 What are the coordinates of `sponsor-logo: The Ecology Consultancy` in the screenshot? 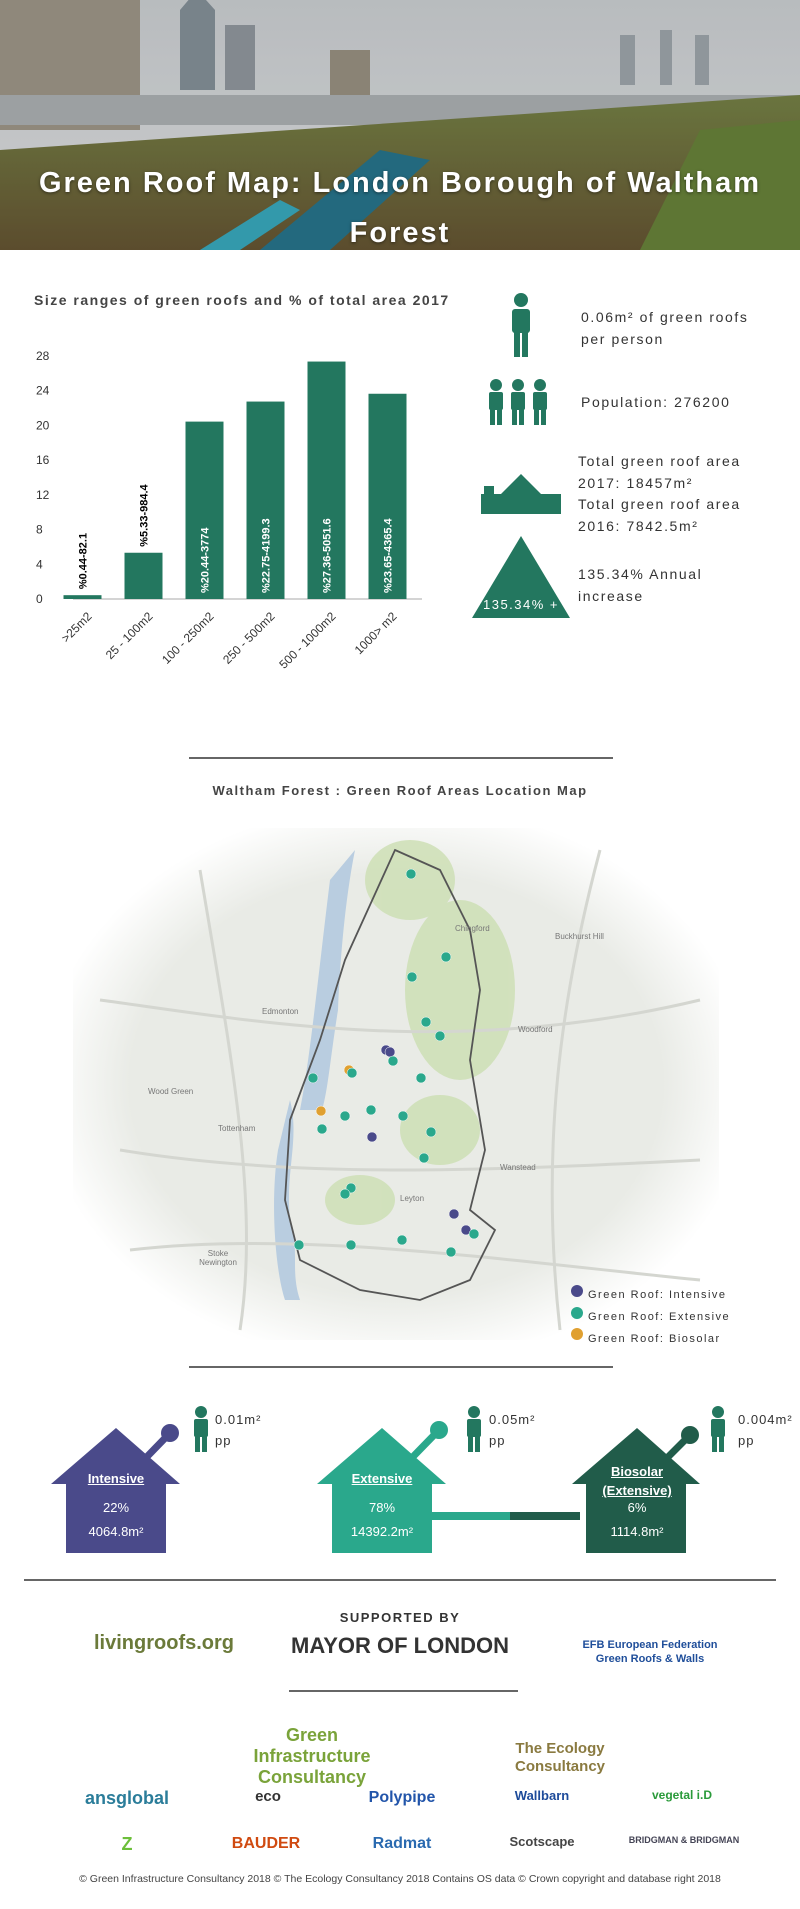 It's located at (559, 1757).